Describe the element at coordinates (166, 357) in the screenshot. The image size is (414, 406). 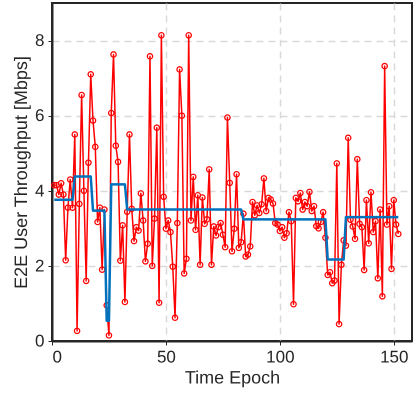
I see `x-tick-label: 50` at that location.